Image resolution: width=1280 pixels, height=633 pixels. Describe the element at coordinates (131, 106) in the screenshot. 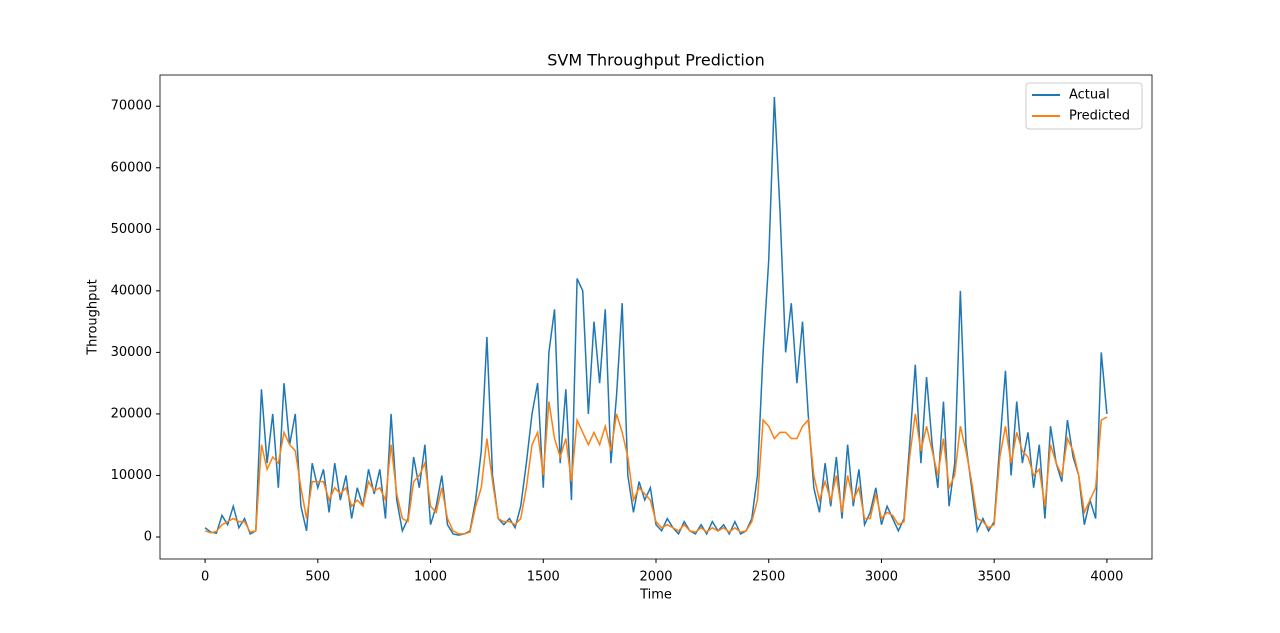

I see `y-tick-label: 70000` at that location.